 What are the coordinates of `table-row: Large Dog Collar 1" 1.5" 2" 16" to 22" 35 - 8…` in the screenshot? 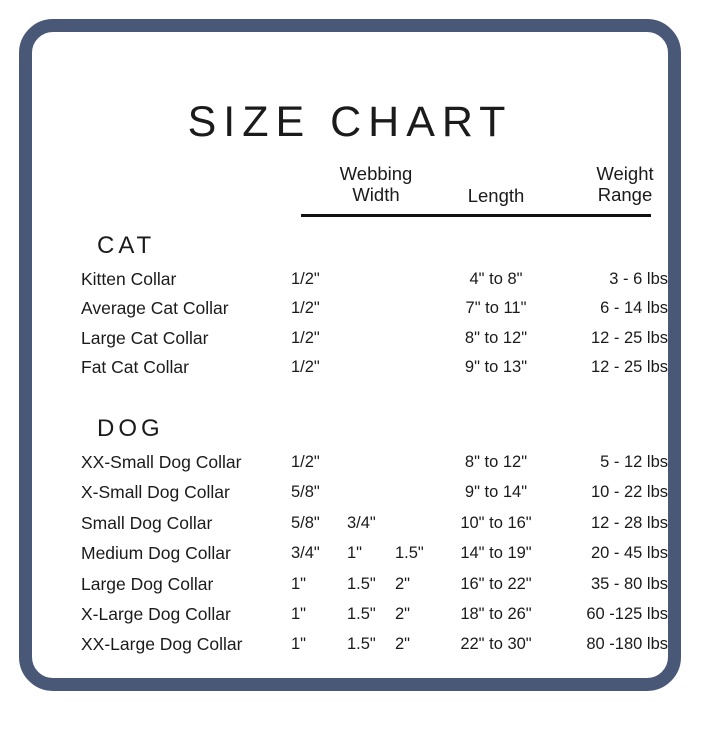 It's located at (350, 588).